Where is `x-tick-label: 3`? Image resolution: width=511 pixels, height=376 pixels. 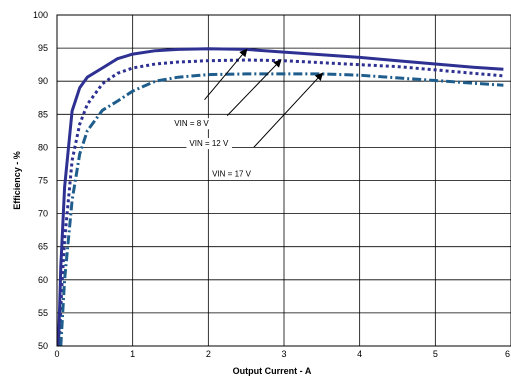
x-tick-label: 3 is located at coordinates (283, 354).